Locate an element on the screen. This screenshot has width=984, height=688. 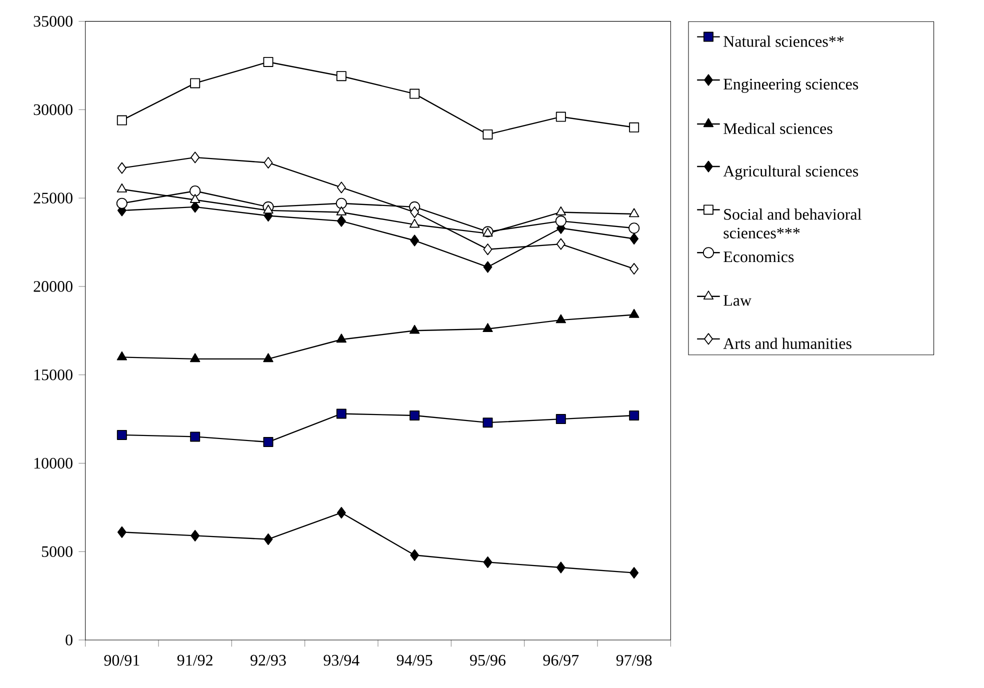
legend-label: Natural sciences** is located at coordinates (784, 41).